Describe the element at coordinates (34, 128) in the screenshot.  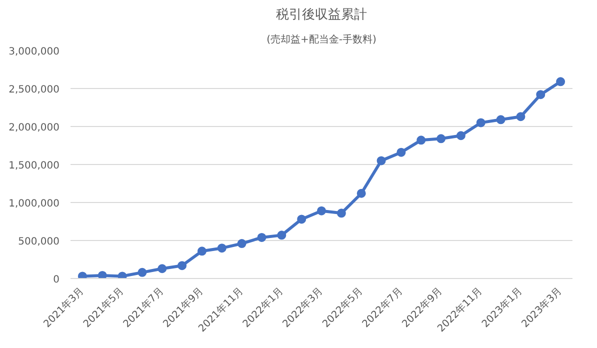
I see `y-tick-label: 2,000,000` at that location.